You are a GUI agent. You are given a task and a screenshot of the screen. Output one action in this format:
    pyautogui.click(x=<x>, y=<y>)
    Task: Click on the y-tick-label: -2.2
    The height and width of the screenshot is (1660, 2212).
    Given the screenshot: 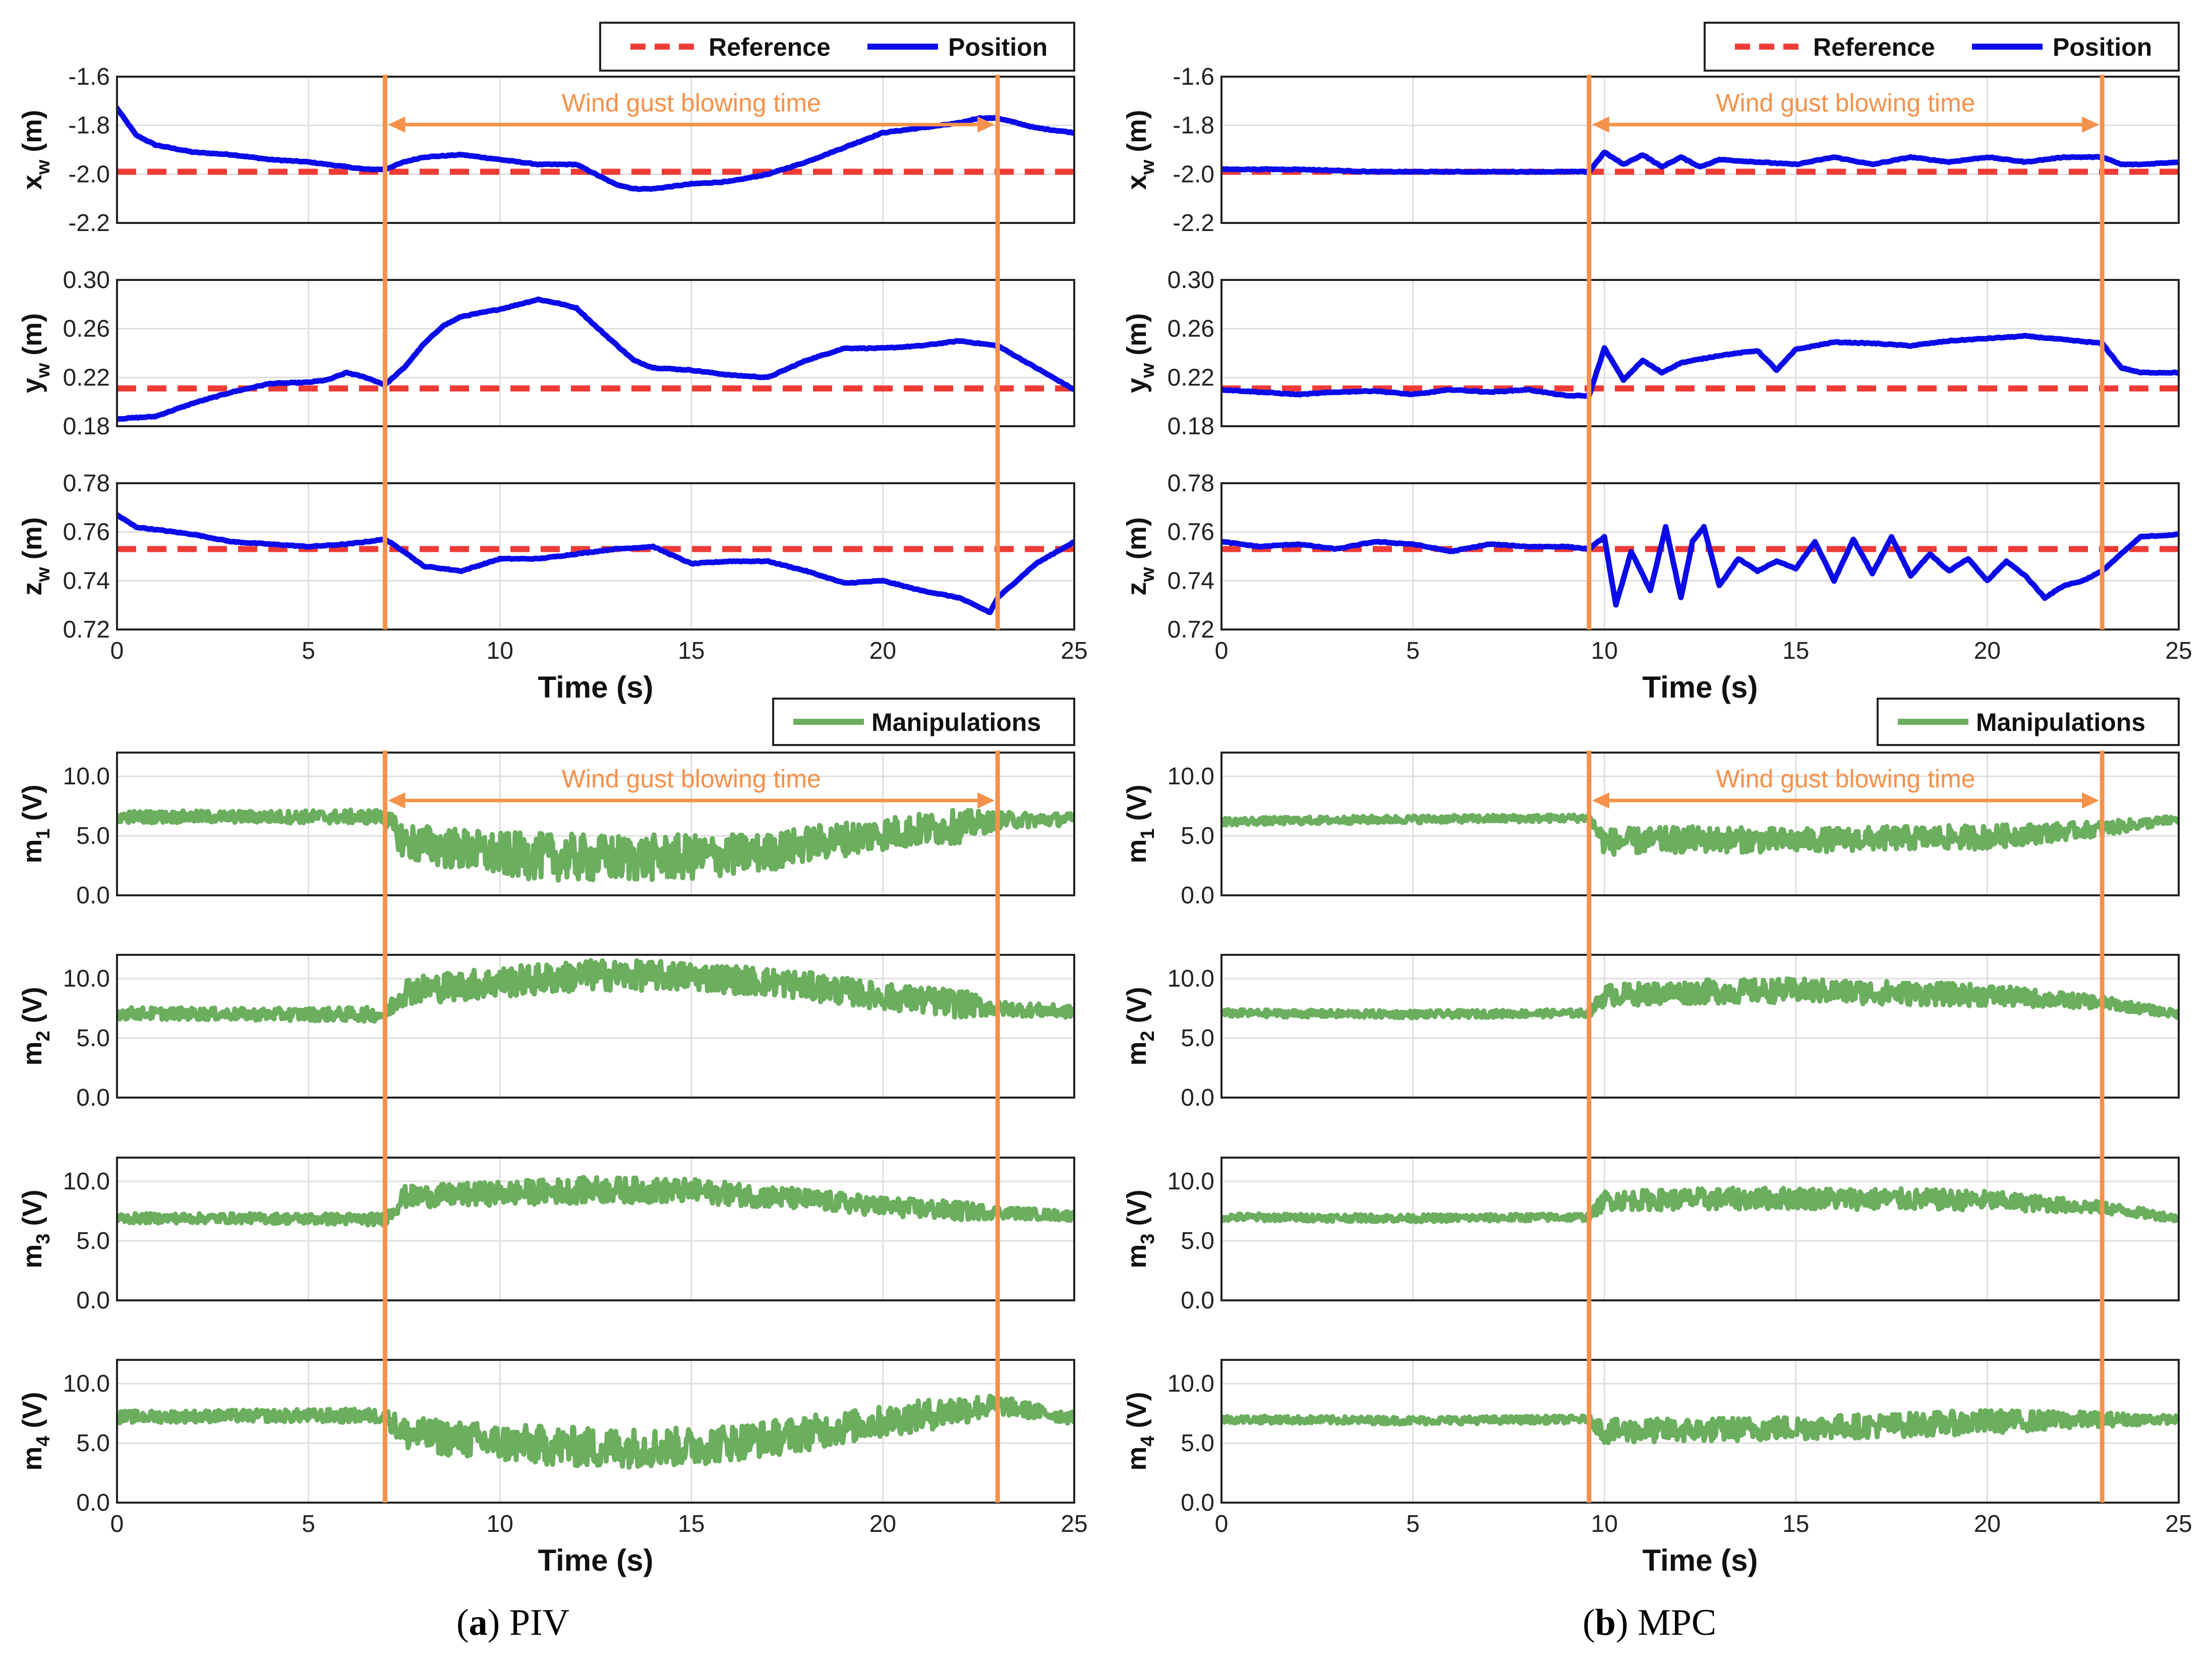 What is the action you would take?
    pyautogui.click(x=89, y=223)
    